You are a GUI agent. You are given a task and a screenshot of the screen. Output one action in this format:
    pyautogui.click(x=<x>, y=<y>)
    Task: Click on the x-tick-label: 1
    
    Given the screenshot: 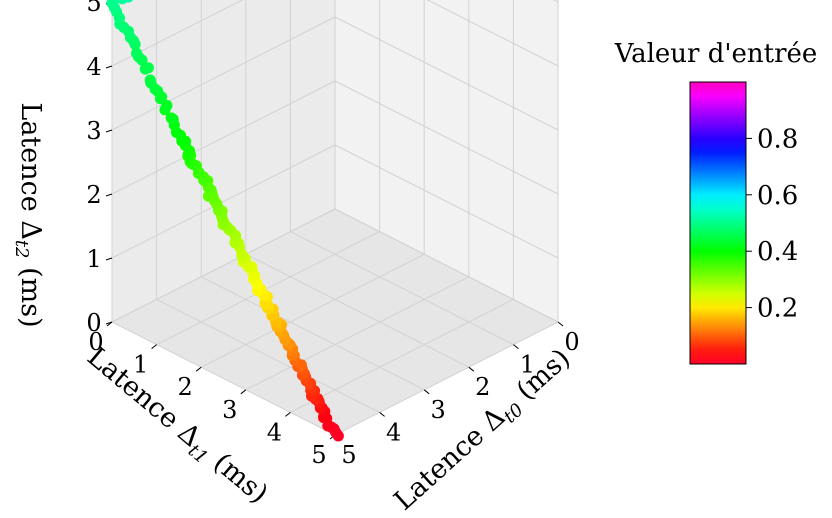 What is the action you would take?
    pyautogui.click(x=527, y=365)
    